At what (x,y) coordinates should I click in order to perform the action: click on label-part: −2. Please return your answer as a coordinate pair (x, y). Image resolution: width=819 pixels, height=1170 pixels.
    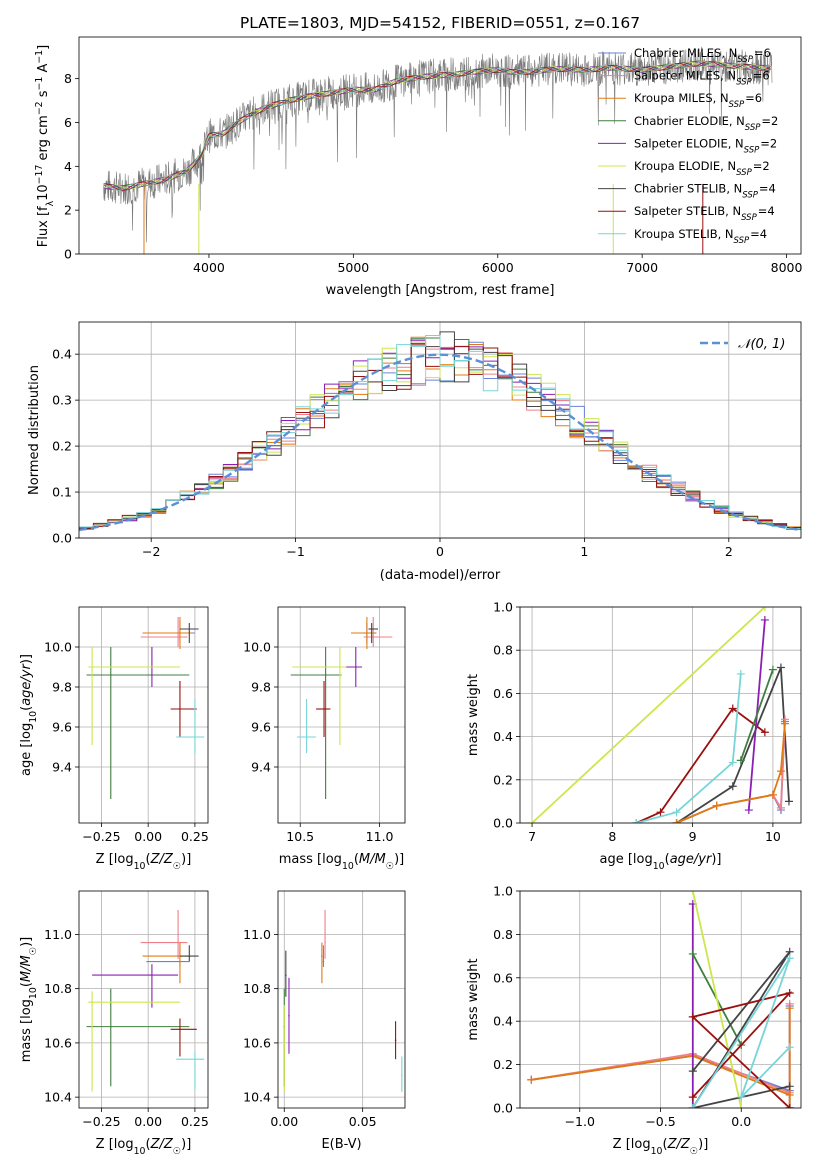
    Looking at the image, I should click on (39, 108).